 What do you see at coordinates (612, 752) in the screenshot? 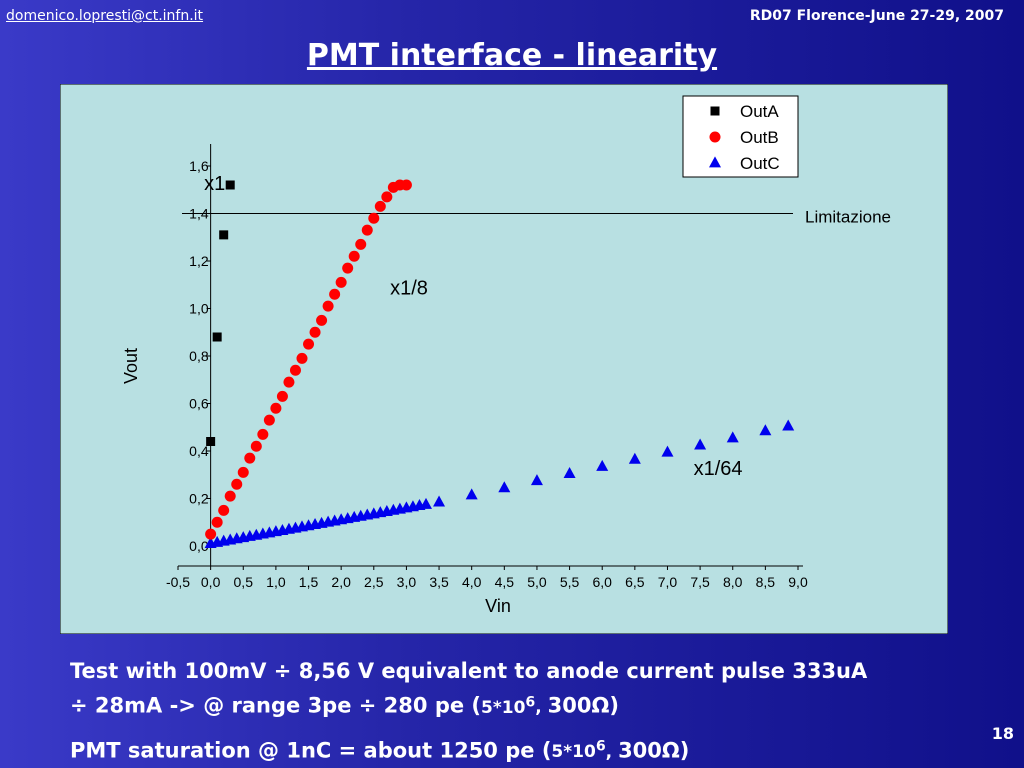
I see `caption-line-2-sep: ,` at bounding box center [612, 752].